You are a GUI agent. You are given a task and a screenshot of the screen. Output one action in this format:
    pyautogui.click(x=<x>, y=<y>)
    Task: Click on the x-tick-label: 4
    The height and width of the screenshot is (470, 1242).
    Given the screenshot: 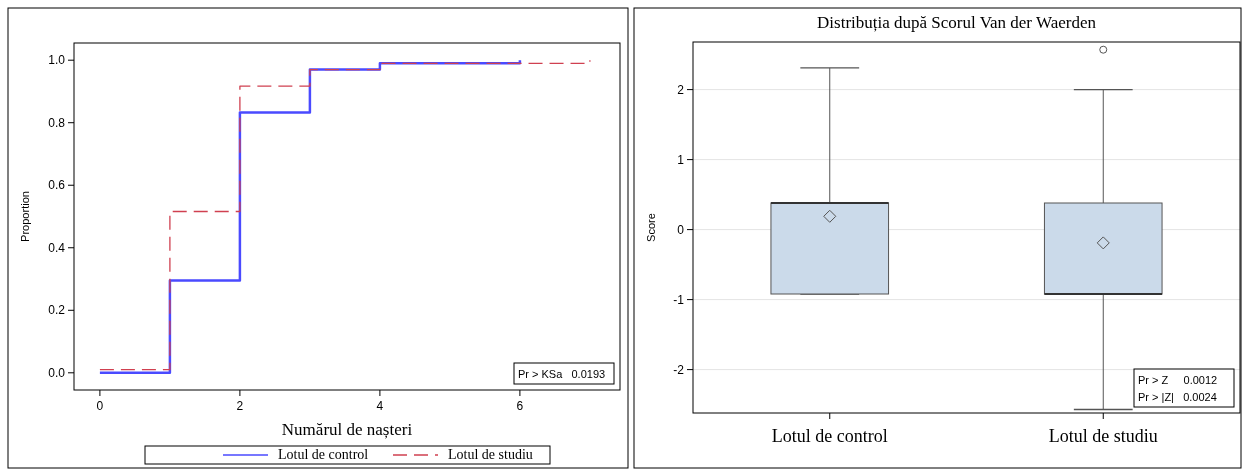 What is the action you would take?
    pyautogui.click(x=380, y=406)
    